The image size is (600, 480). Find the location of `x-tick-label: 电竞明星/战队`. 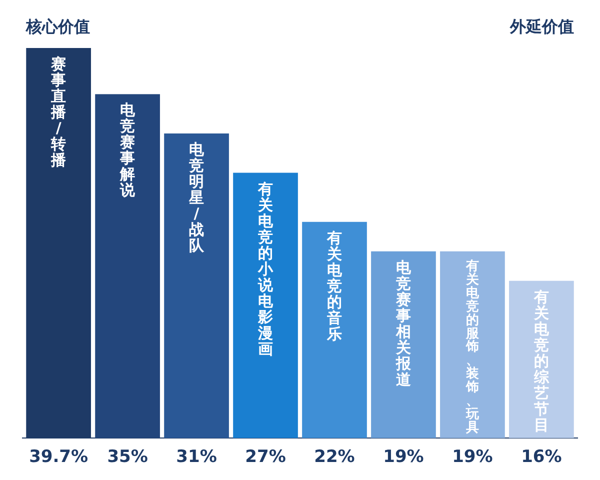

x-tick-label: 电竞明星/战队 is located at coordinates (197, 197).